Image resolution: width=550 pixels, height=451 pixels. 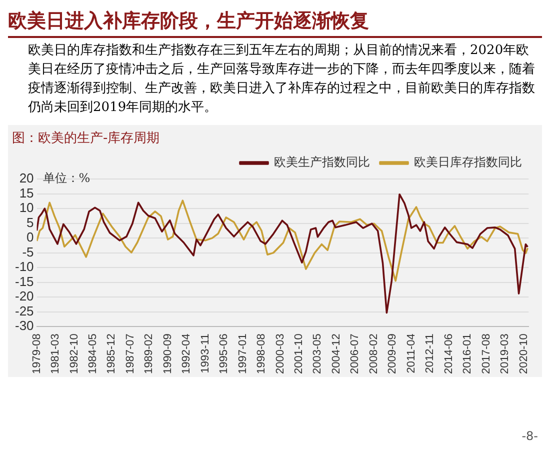 What do you see at coordinates (86, 138) in the screenshot?
I see `text: 图：欧美的生产-库存周期` at bounding box center [86, 138].